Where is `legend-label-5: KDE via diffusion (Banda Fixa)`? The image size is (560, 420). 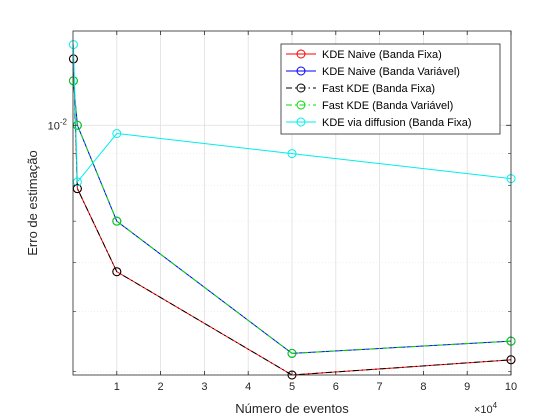 legend-label-5: KDE via diffusion (Banda Fixa) is located at coordinates (397, 123).